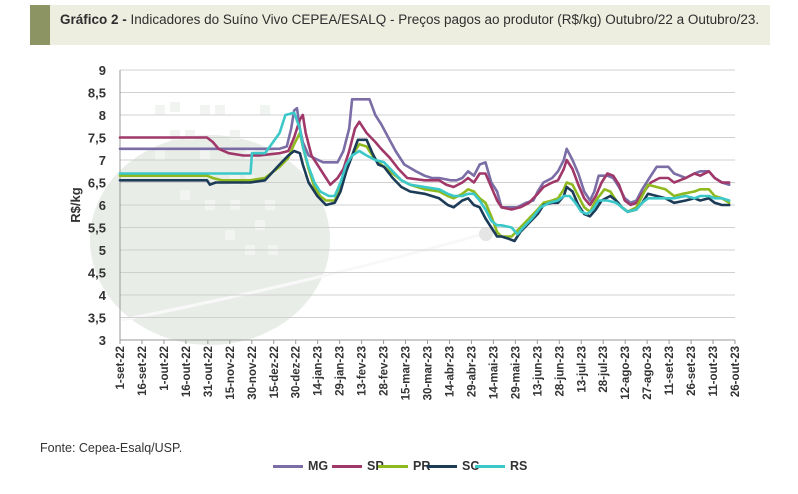  I want to click on source-note: Fonte: Cepea-Esalq/USP., so click(111, 448).